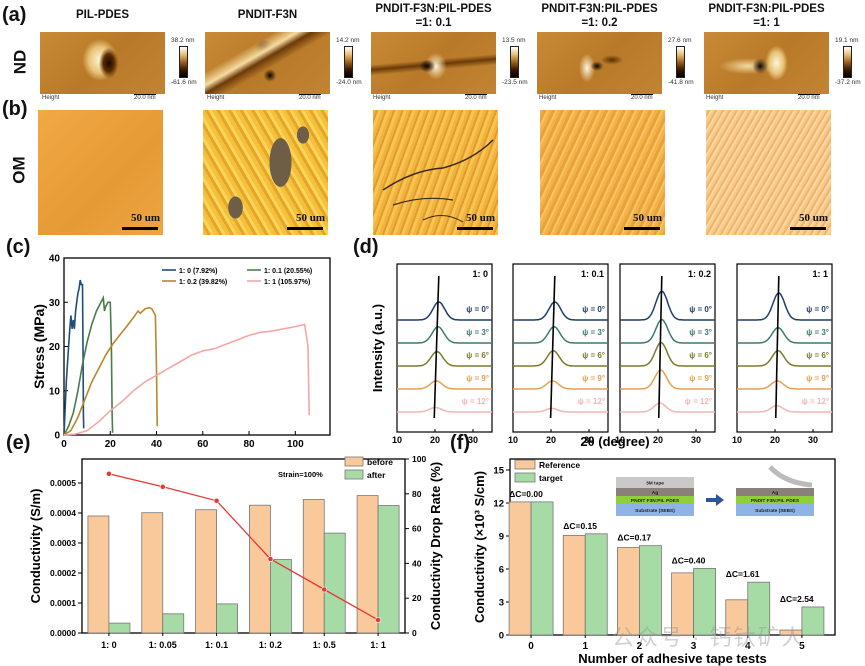 The height and width of the screenshot is (666, 865). Describe the element at coordinates (655, 484) in the screenshot. I see `inset-before-layer-label: 3M tape` at that location.